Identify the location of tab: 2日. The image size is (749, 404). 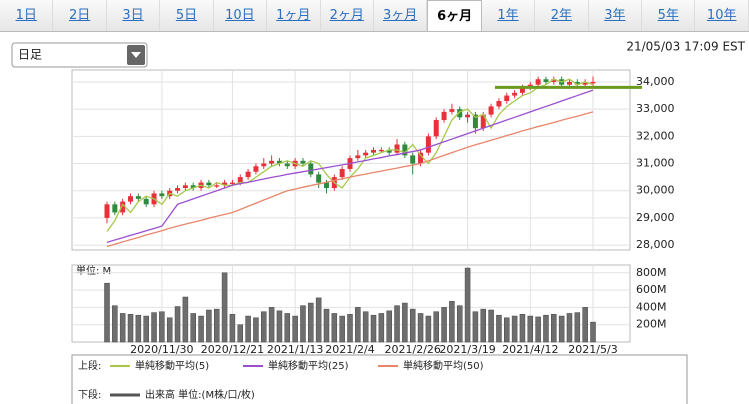
(80, 15).